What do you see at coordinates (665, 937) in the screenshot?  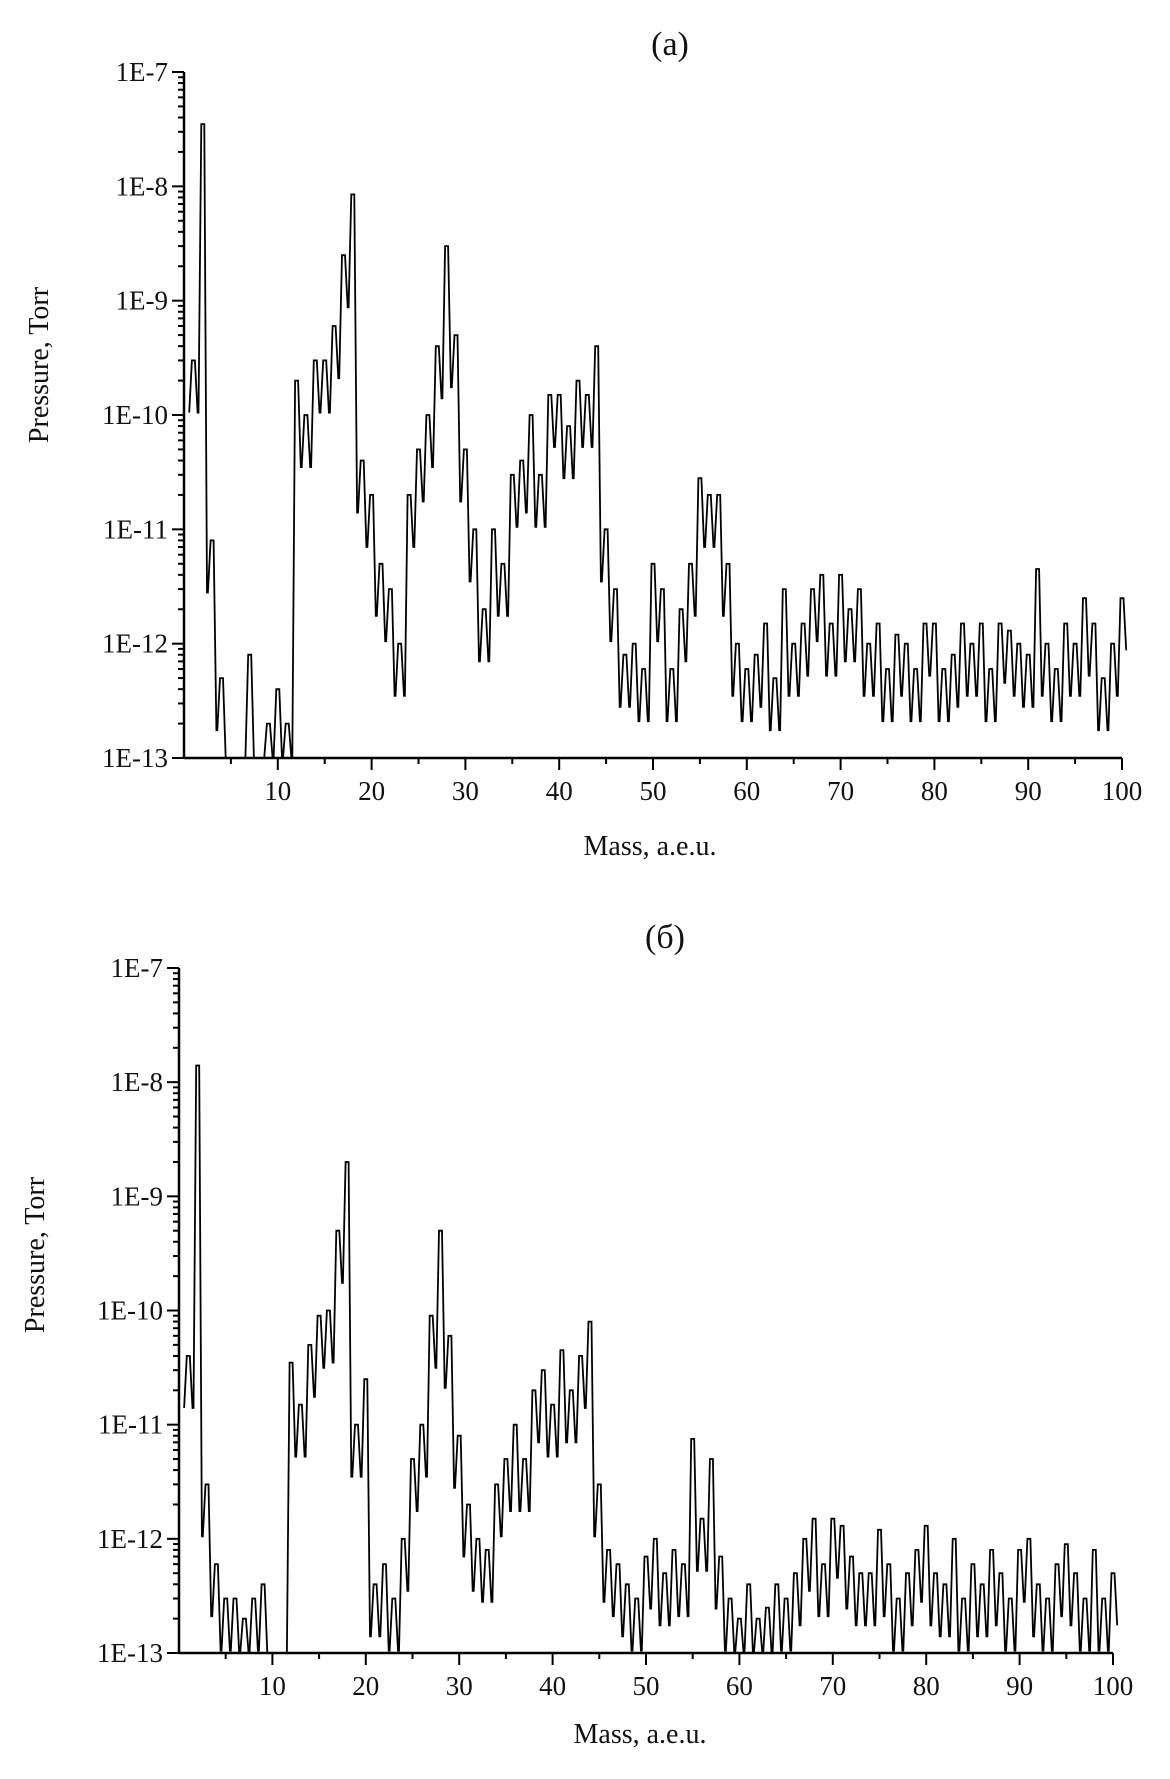 I see `panel-label: (б)` at bounding box center [665, 937].